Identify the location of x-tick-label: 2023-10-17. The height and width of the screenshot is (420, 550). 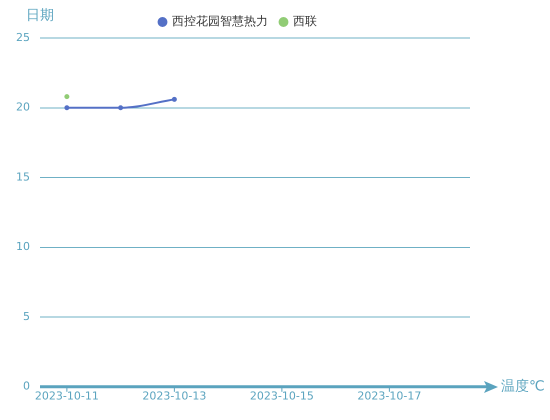
(389, 395).